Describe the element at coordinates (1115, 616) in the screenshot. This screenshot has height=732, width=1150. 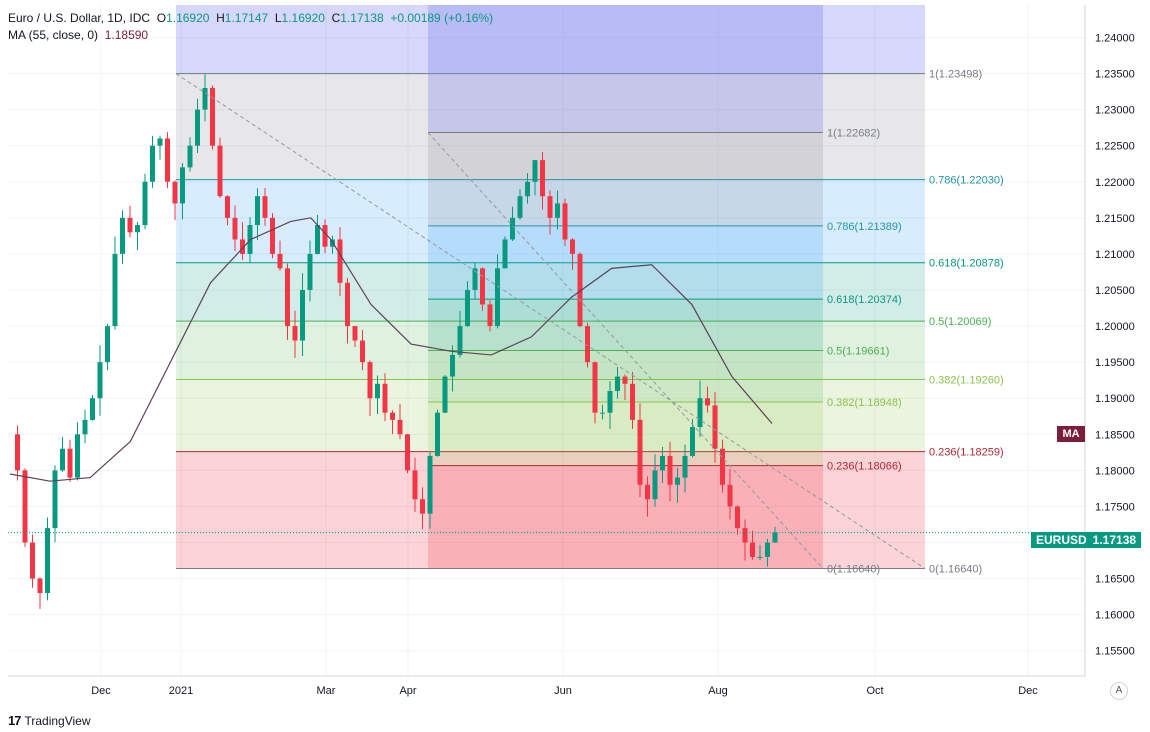
I see `y-tick-label: 1.16000` at that location.